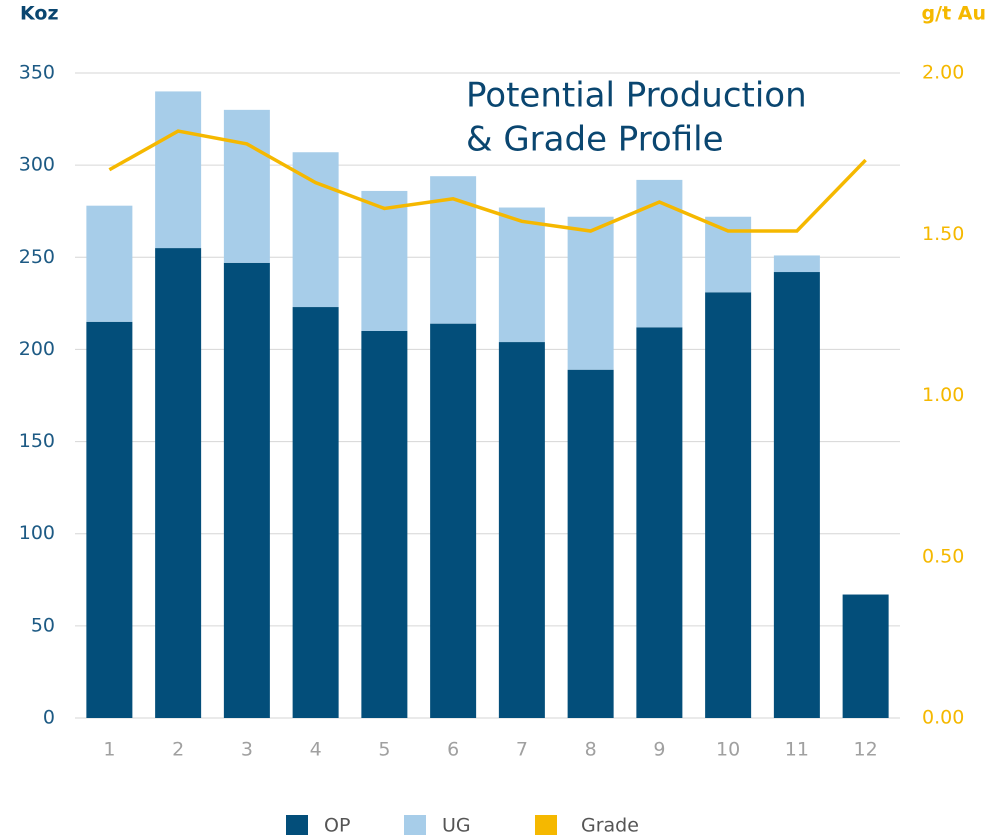 This screenshot has width=990, height=835. What do you see at coordinates (316, 750) in the screenshot?
I see `x-tick-label: 4` at bounding box center [316, 750].